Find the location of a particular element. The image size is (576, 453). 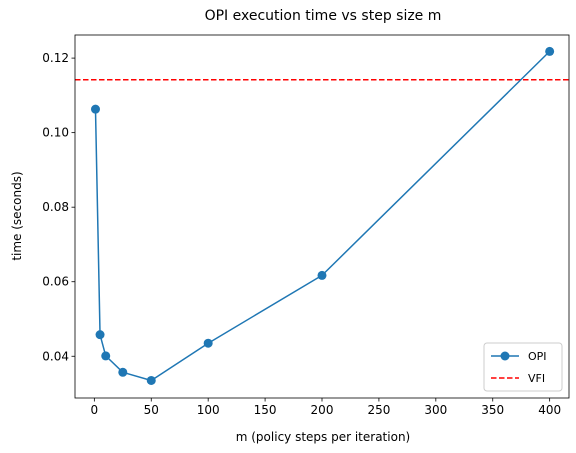

x-tick-label: 400 is located at coordinates (549, 410).